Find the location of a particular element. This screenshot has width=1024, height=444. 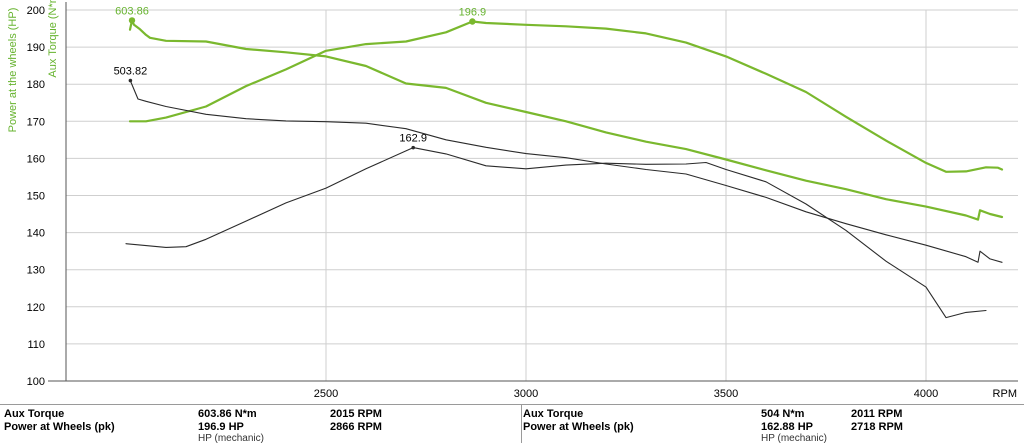

y-axis-title-left: Power at the wheels (HP) is located at coordinates (13, 70).